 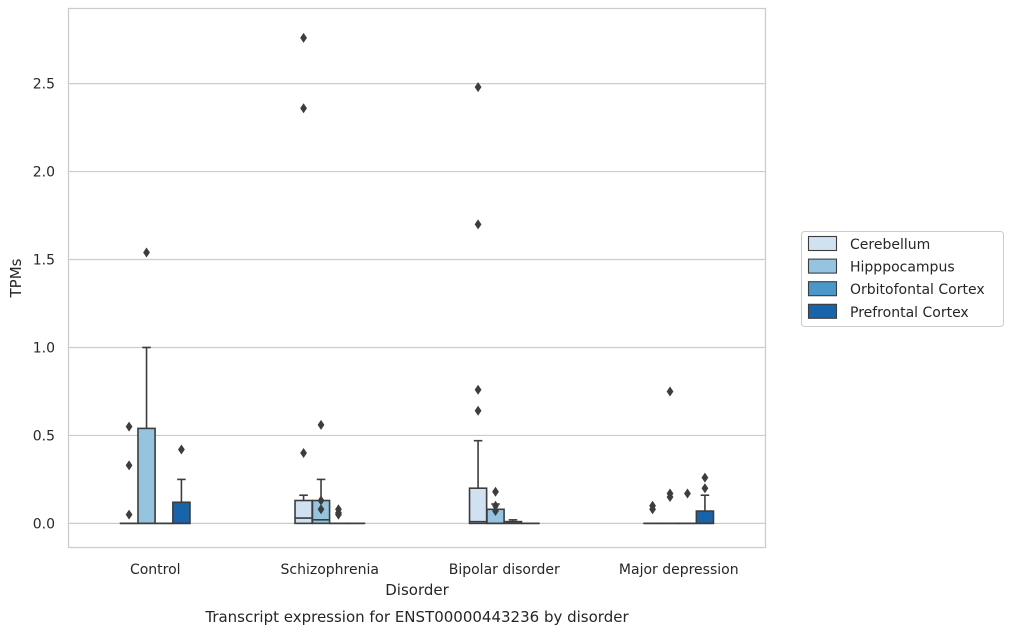 What do you see at coordinates (417, 590) in the screenshot?
I see `x-axis-title: Disorder` at bounding box center [417, 590].